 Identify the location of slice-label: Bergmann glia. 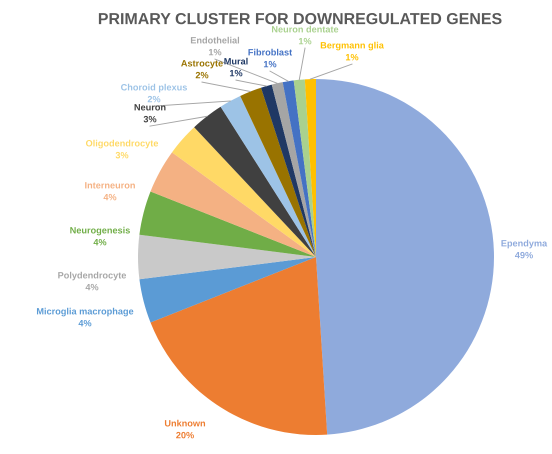
(352, 46).